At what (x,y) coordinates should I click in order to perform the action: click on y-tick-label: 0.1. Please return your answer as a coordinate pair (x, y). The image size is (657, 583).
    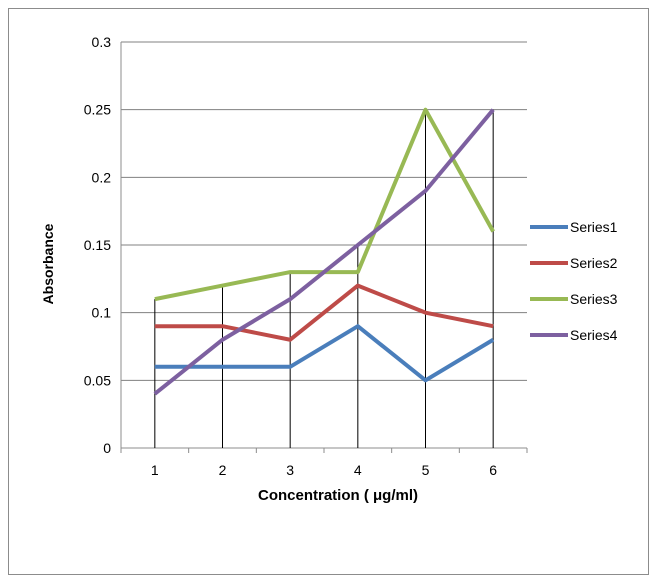
    Looking at the image, I should click on (102, 313).